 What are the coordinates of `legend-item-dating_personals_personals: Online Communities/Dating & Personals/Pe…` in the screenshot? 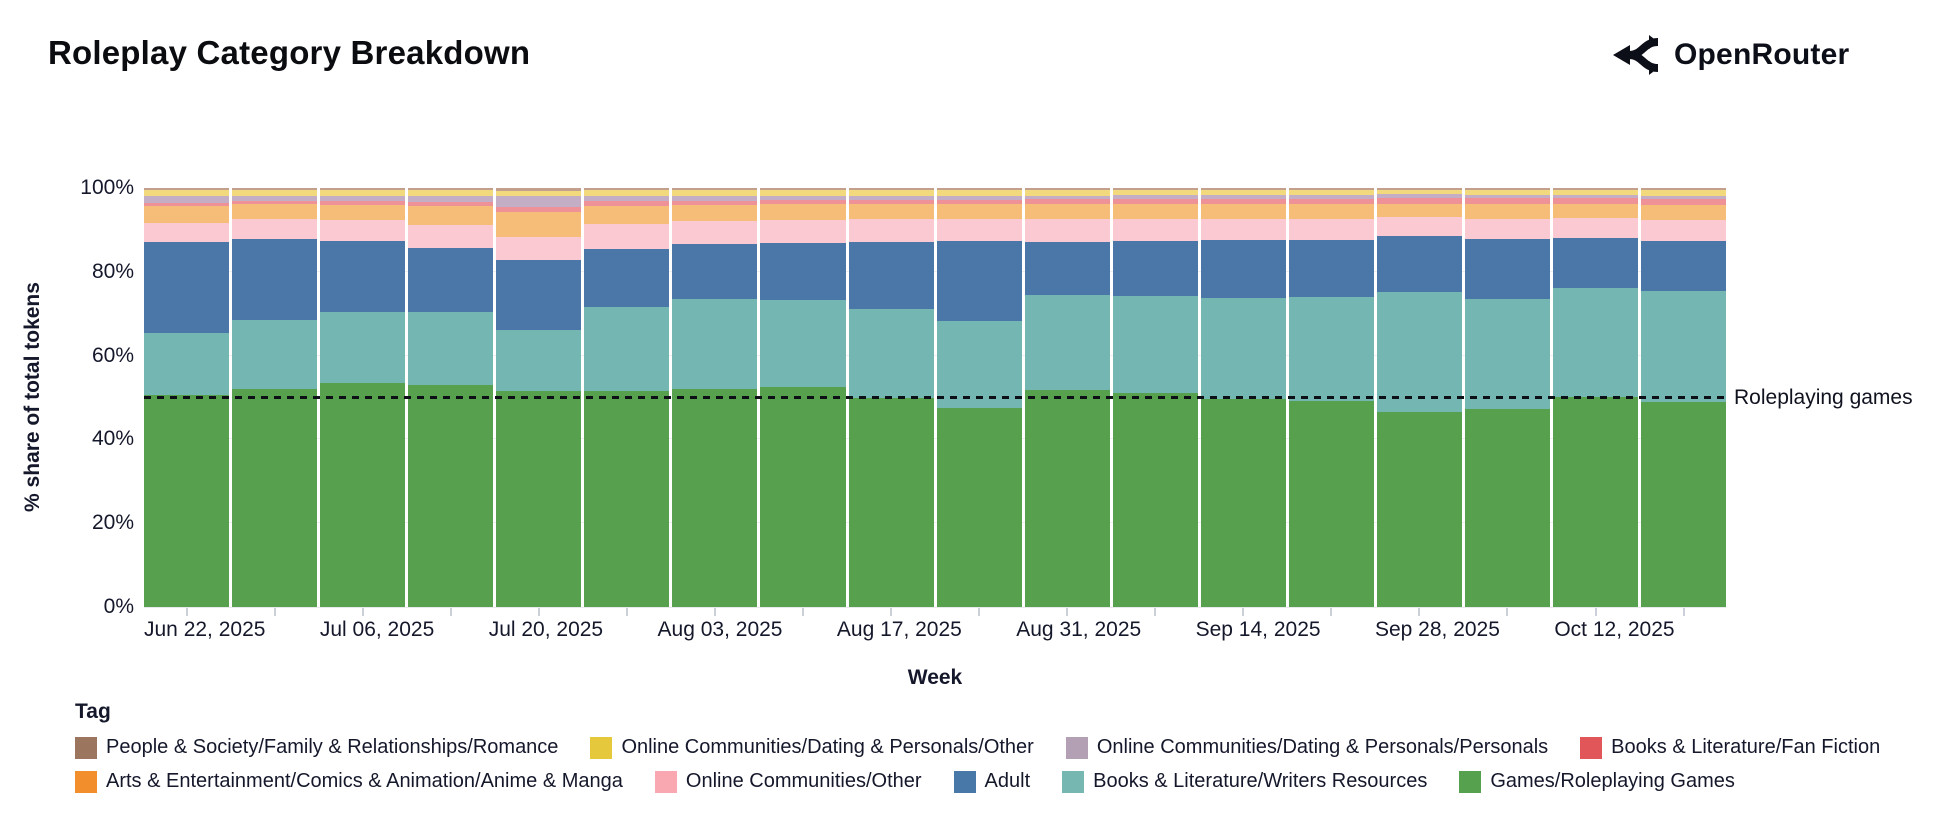 It's located at (1306, 747).